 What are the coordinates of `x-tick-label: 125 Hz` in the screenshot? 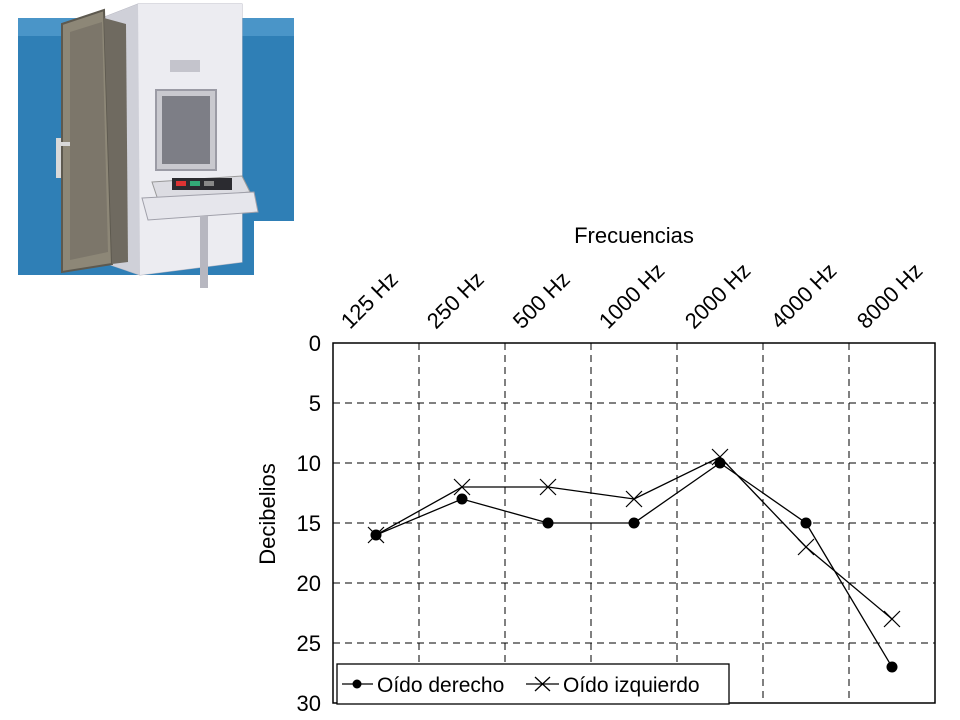 It's located at (369, 300).